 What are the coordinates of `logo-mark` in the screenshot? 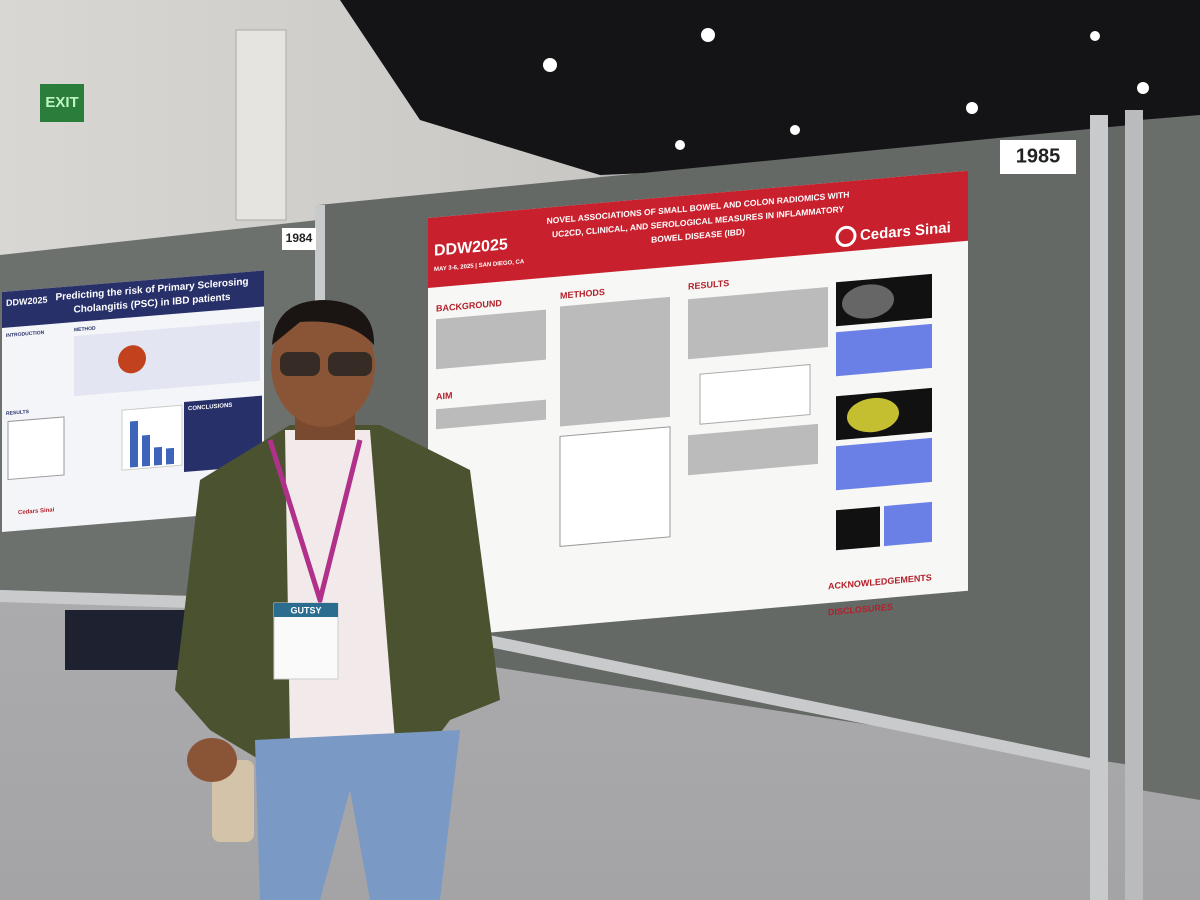 It's located at (846, 236).